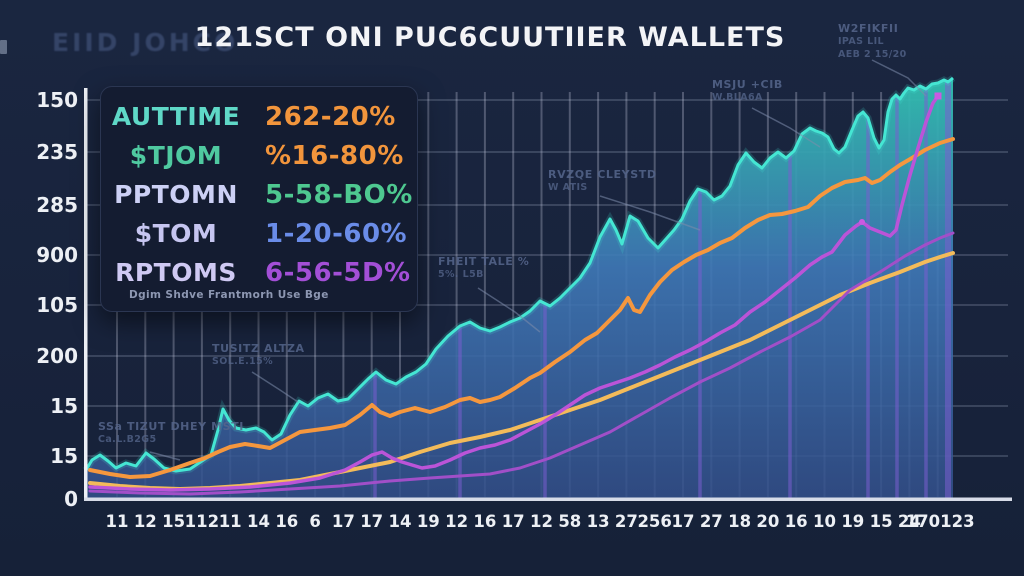  I want to click on legend-row: RPTOMS 6-56-5D%, so click(259, 272).